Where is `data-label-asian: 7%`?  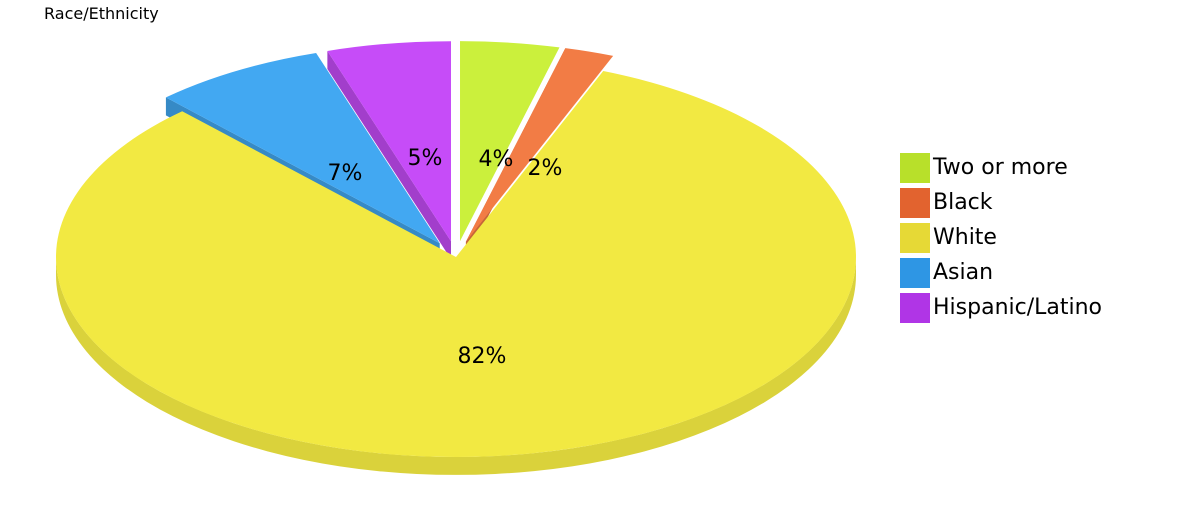 data-label-asian: 7% is located at coordinates (345, 173).